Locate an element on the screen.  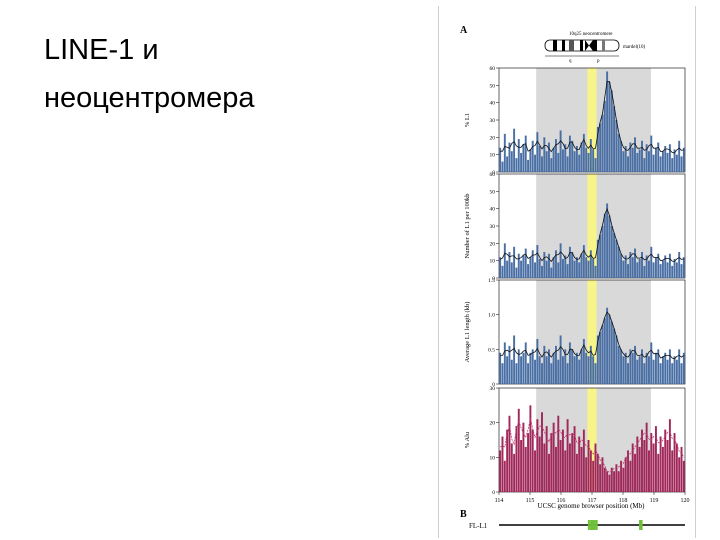
chromosome-ideogram: 10q25 neocentromere mardel(10) q p is located at coordinates (595, 48).